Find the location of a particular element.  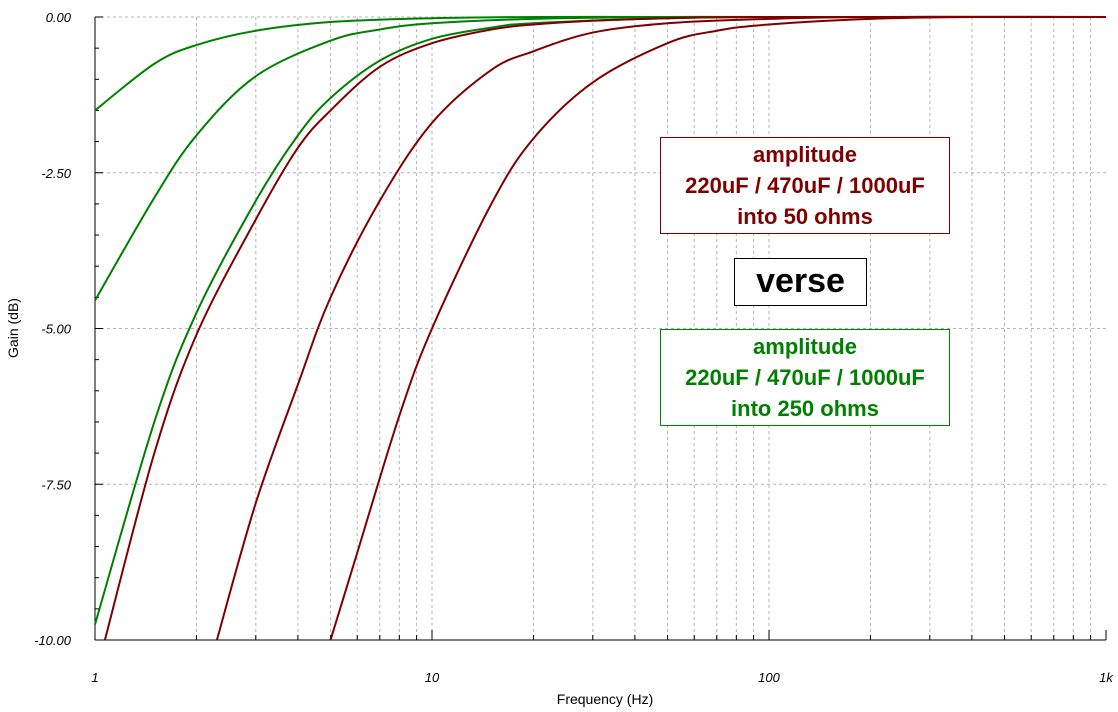

x-tick-label: 100 is located at coordinates (769, 677).